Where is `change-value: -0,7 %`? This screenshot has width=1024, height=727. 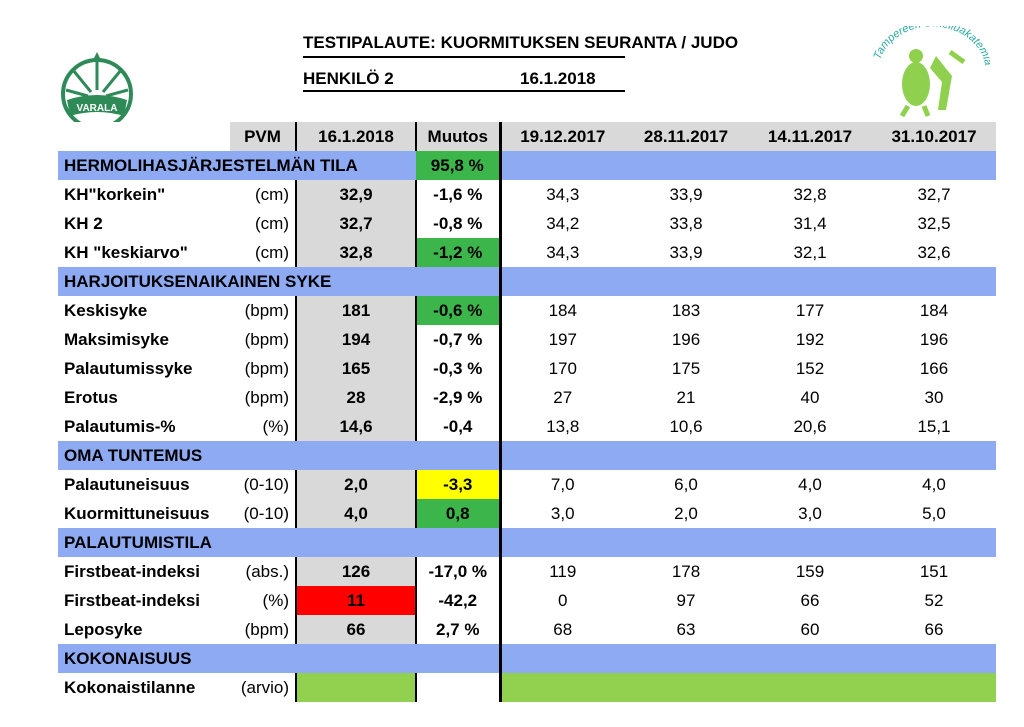 change-value: -0,7 % is located at coordinates (459, 339).